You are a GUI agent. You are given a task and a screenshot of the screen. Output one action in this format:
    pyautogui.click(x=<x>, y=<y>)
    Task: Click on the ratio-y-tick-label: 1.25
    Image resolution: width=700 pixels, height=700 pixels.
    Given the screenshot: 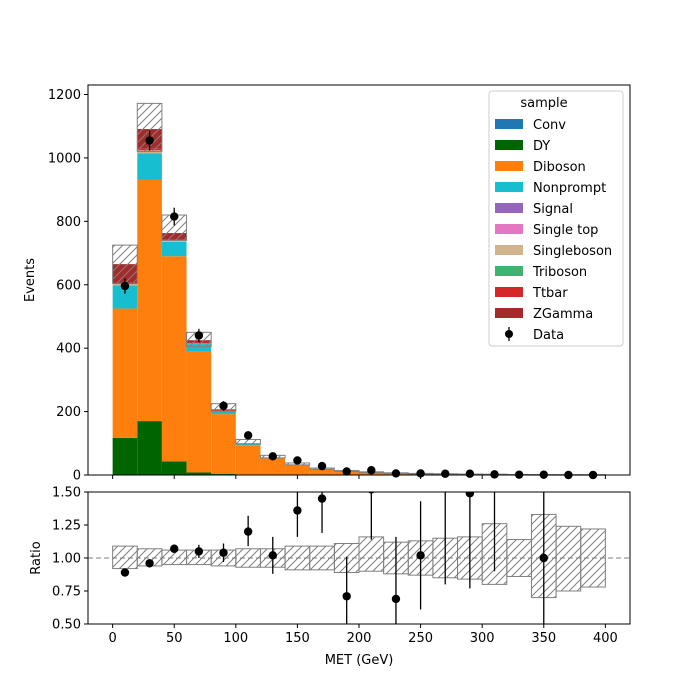 What is the action you would take?
    pyautogui.click(x=66, y=526)
    